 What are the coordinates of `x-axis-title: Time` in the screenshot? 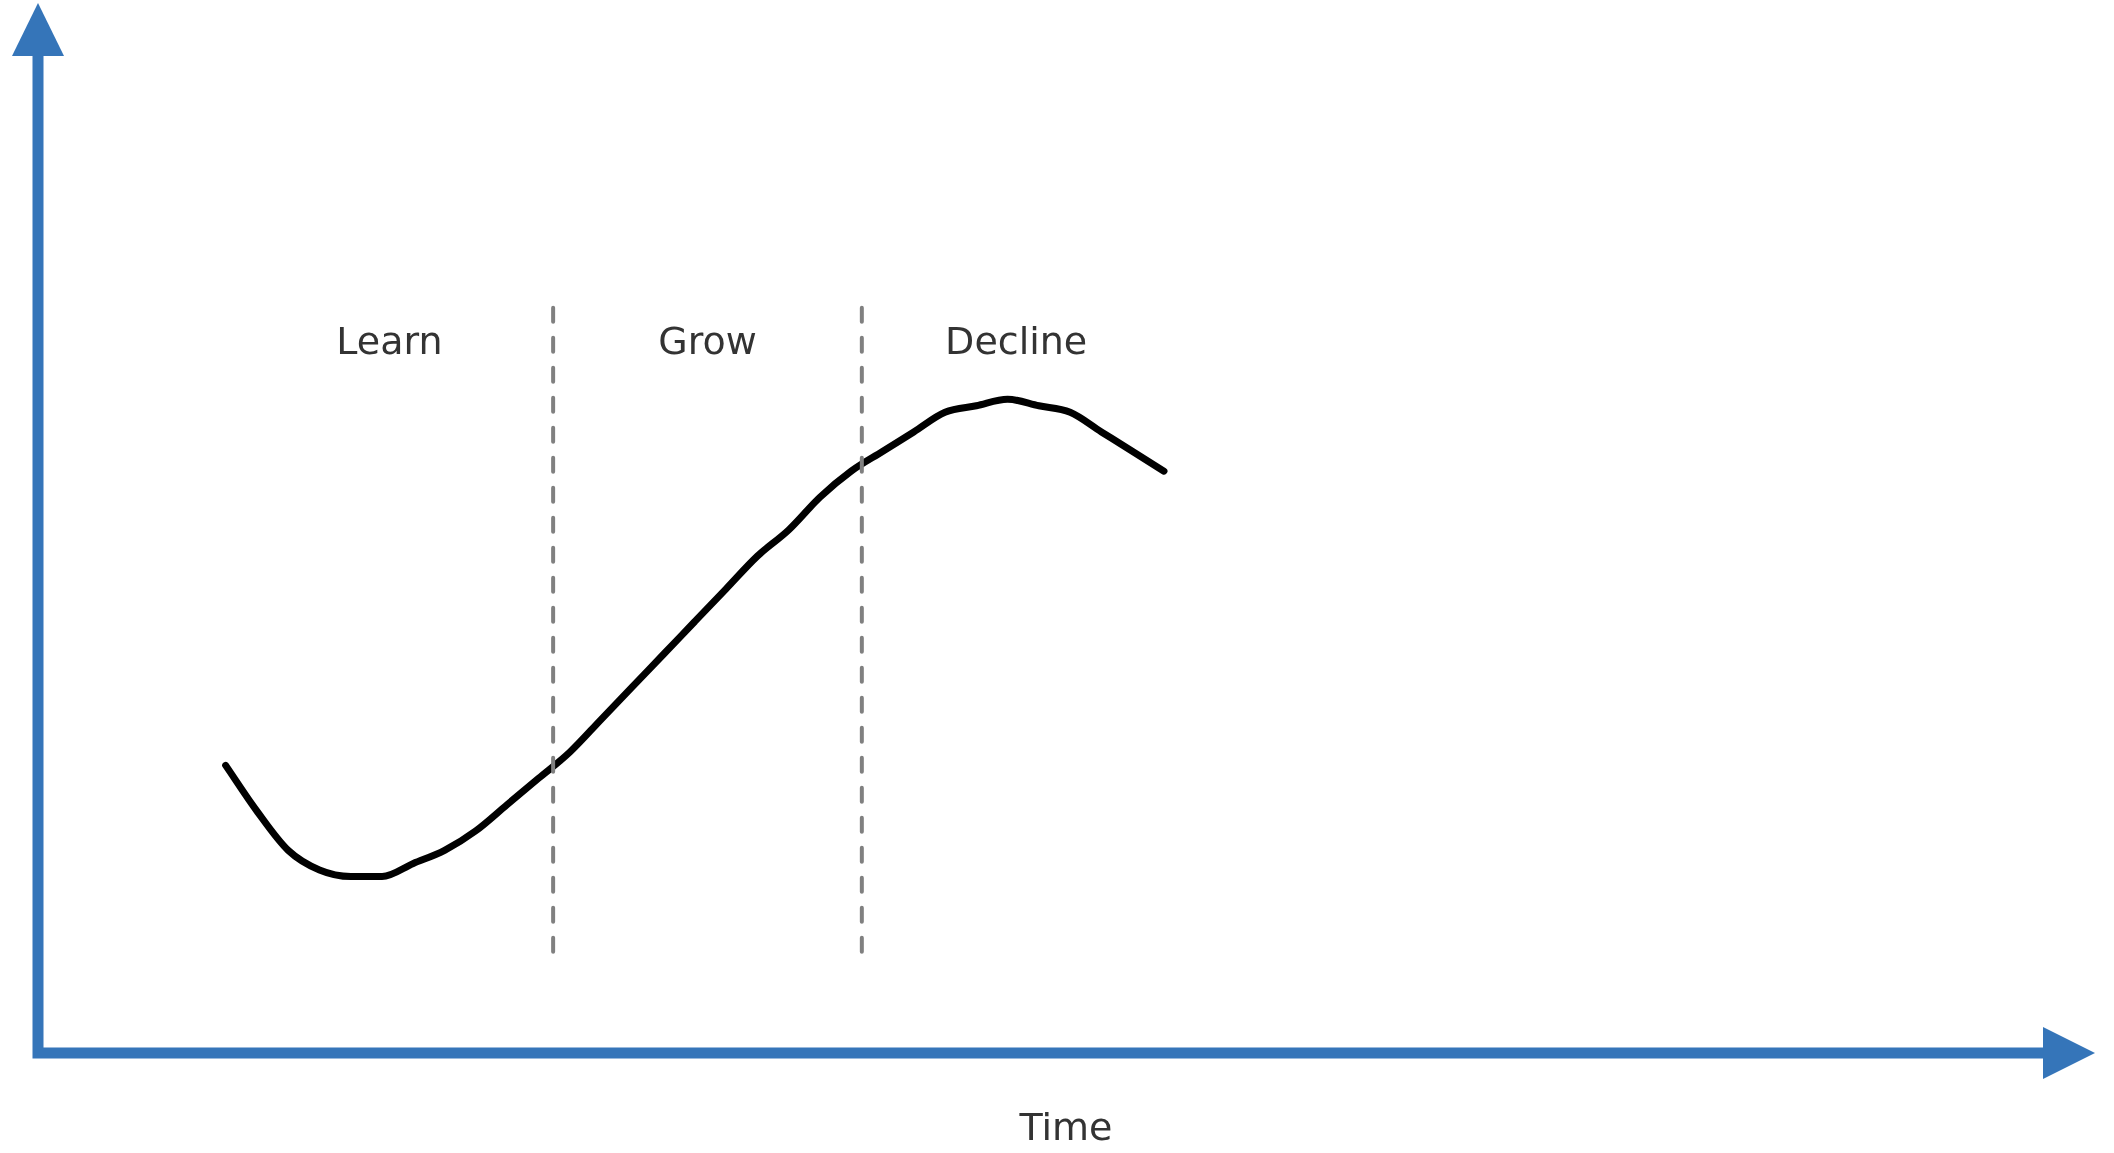 It's located at (1065, 1127).